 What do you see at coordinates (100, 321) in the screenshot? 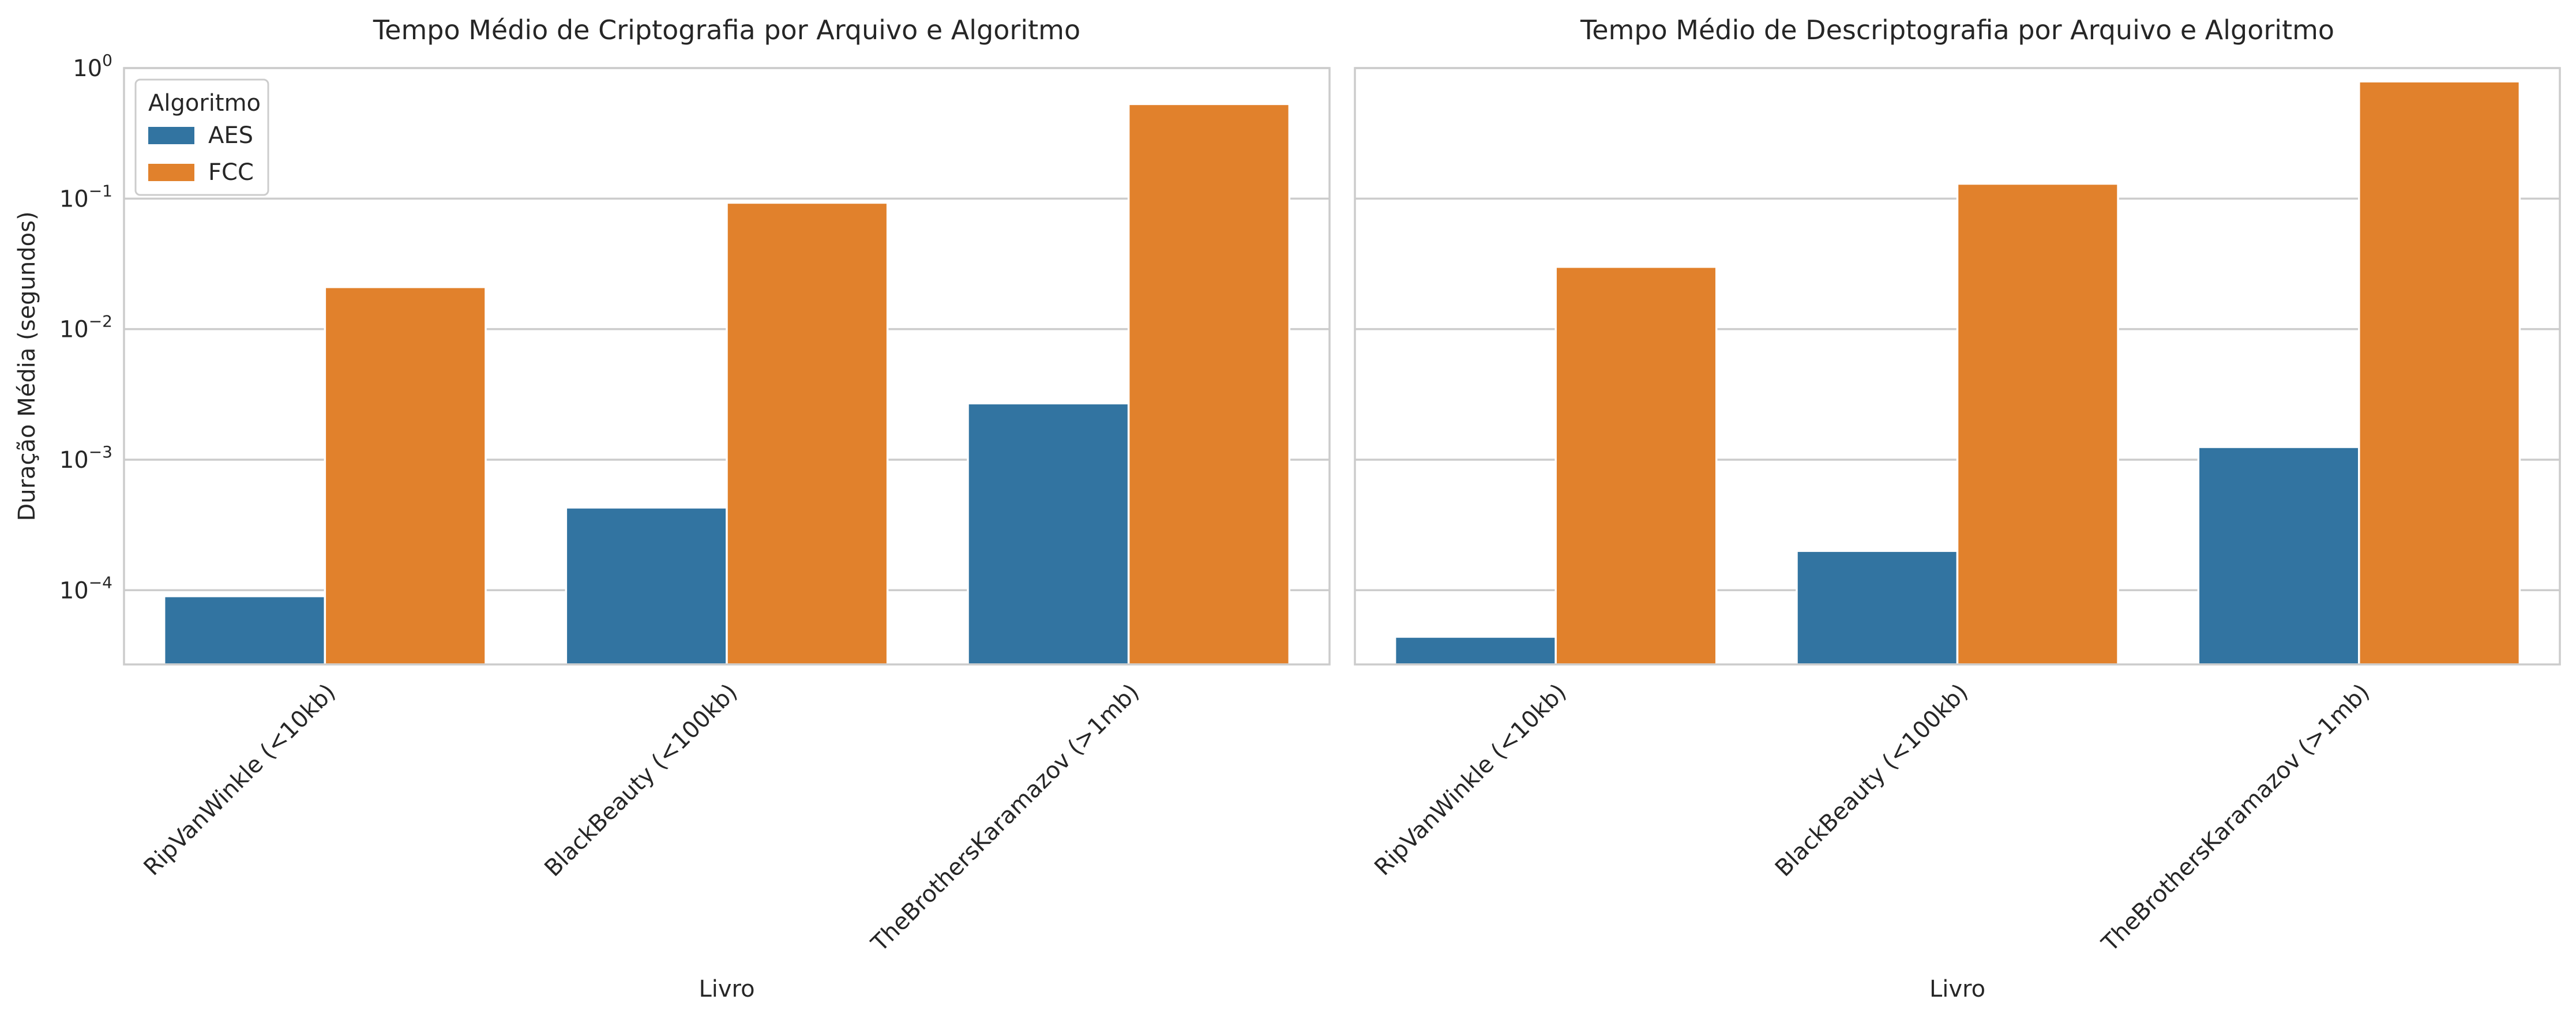
I see `y-tick-exponent: −2` at bounding box center [100, 321].